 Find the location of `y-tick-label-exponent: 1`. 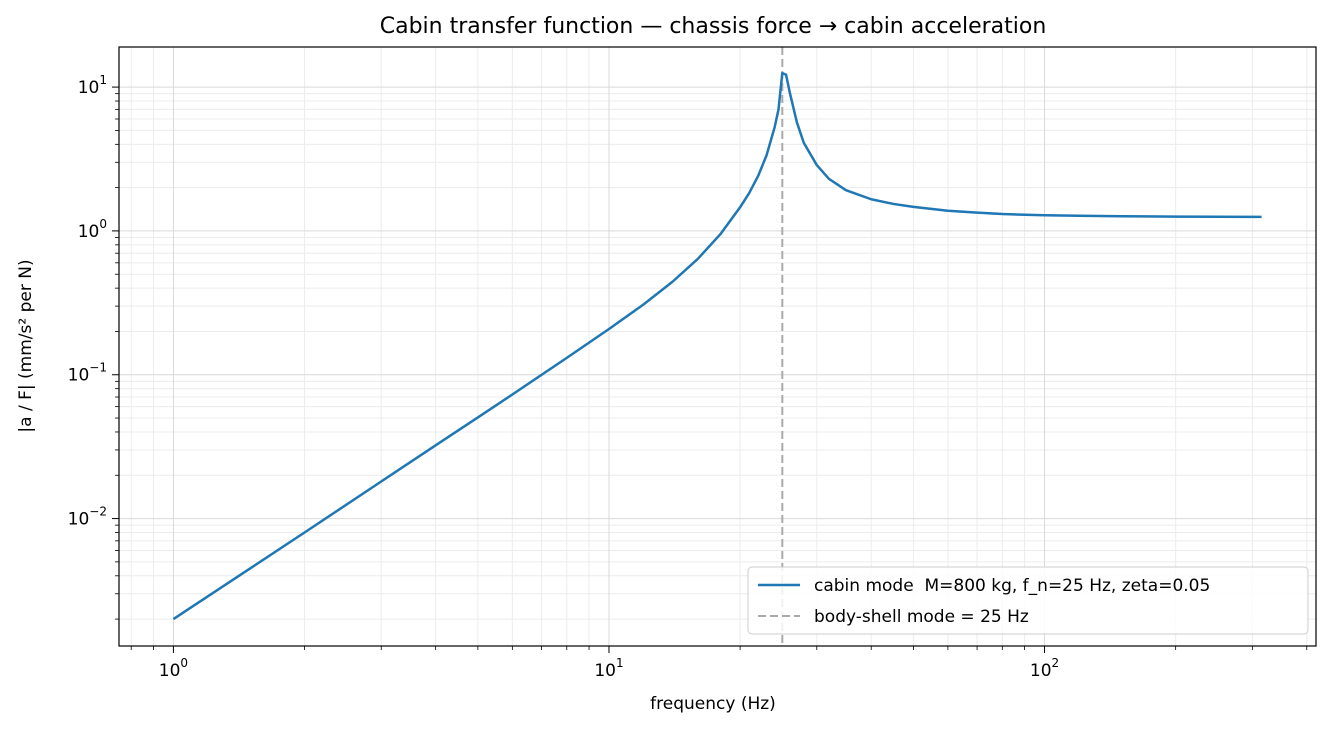

y-tick-label-exponent: 1 is located at coordinates (103, 80).